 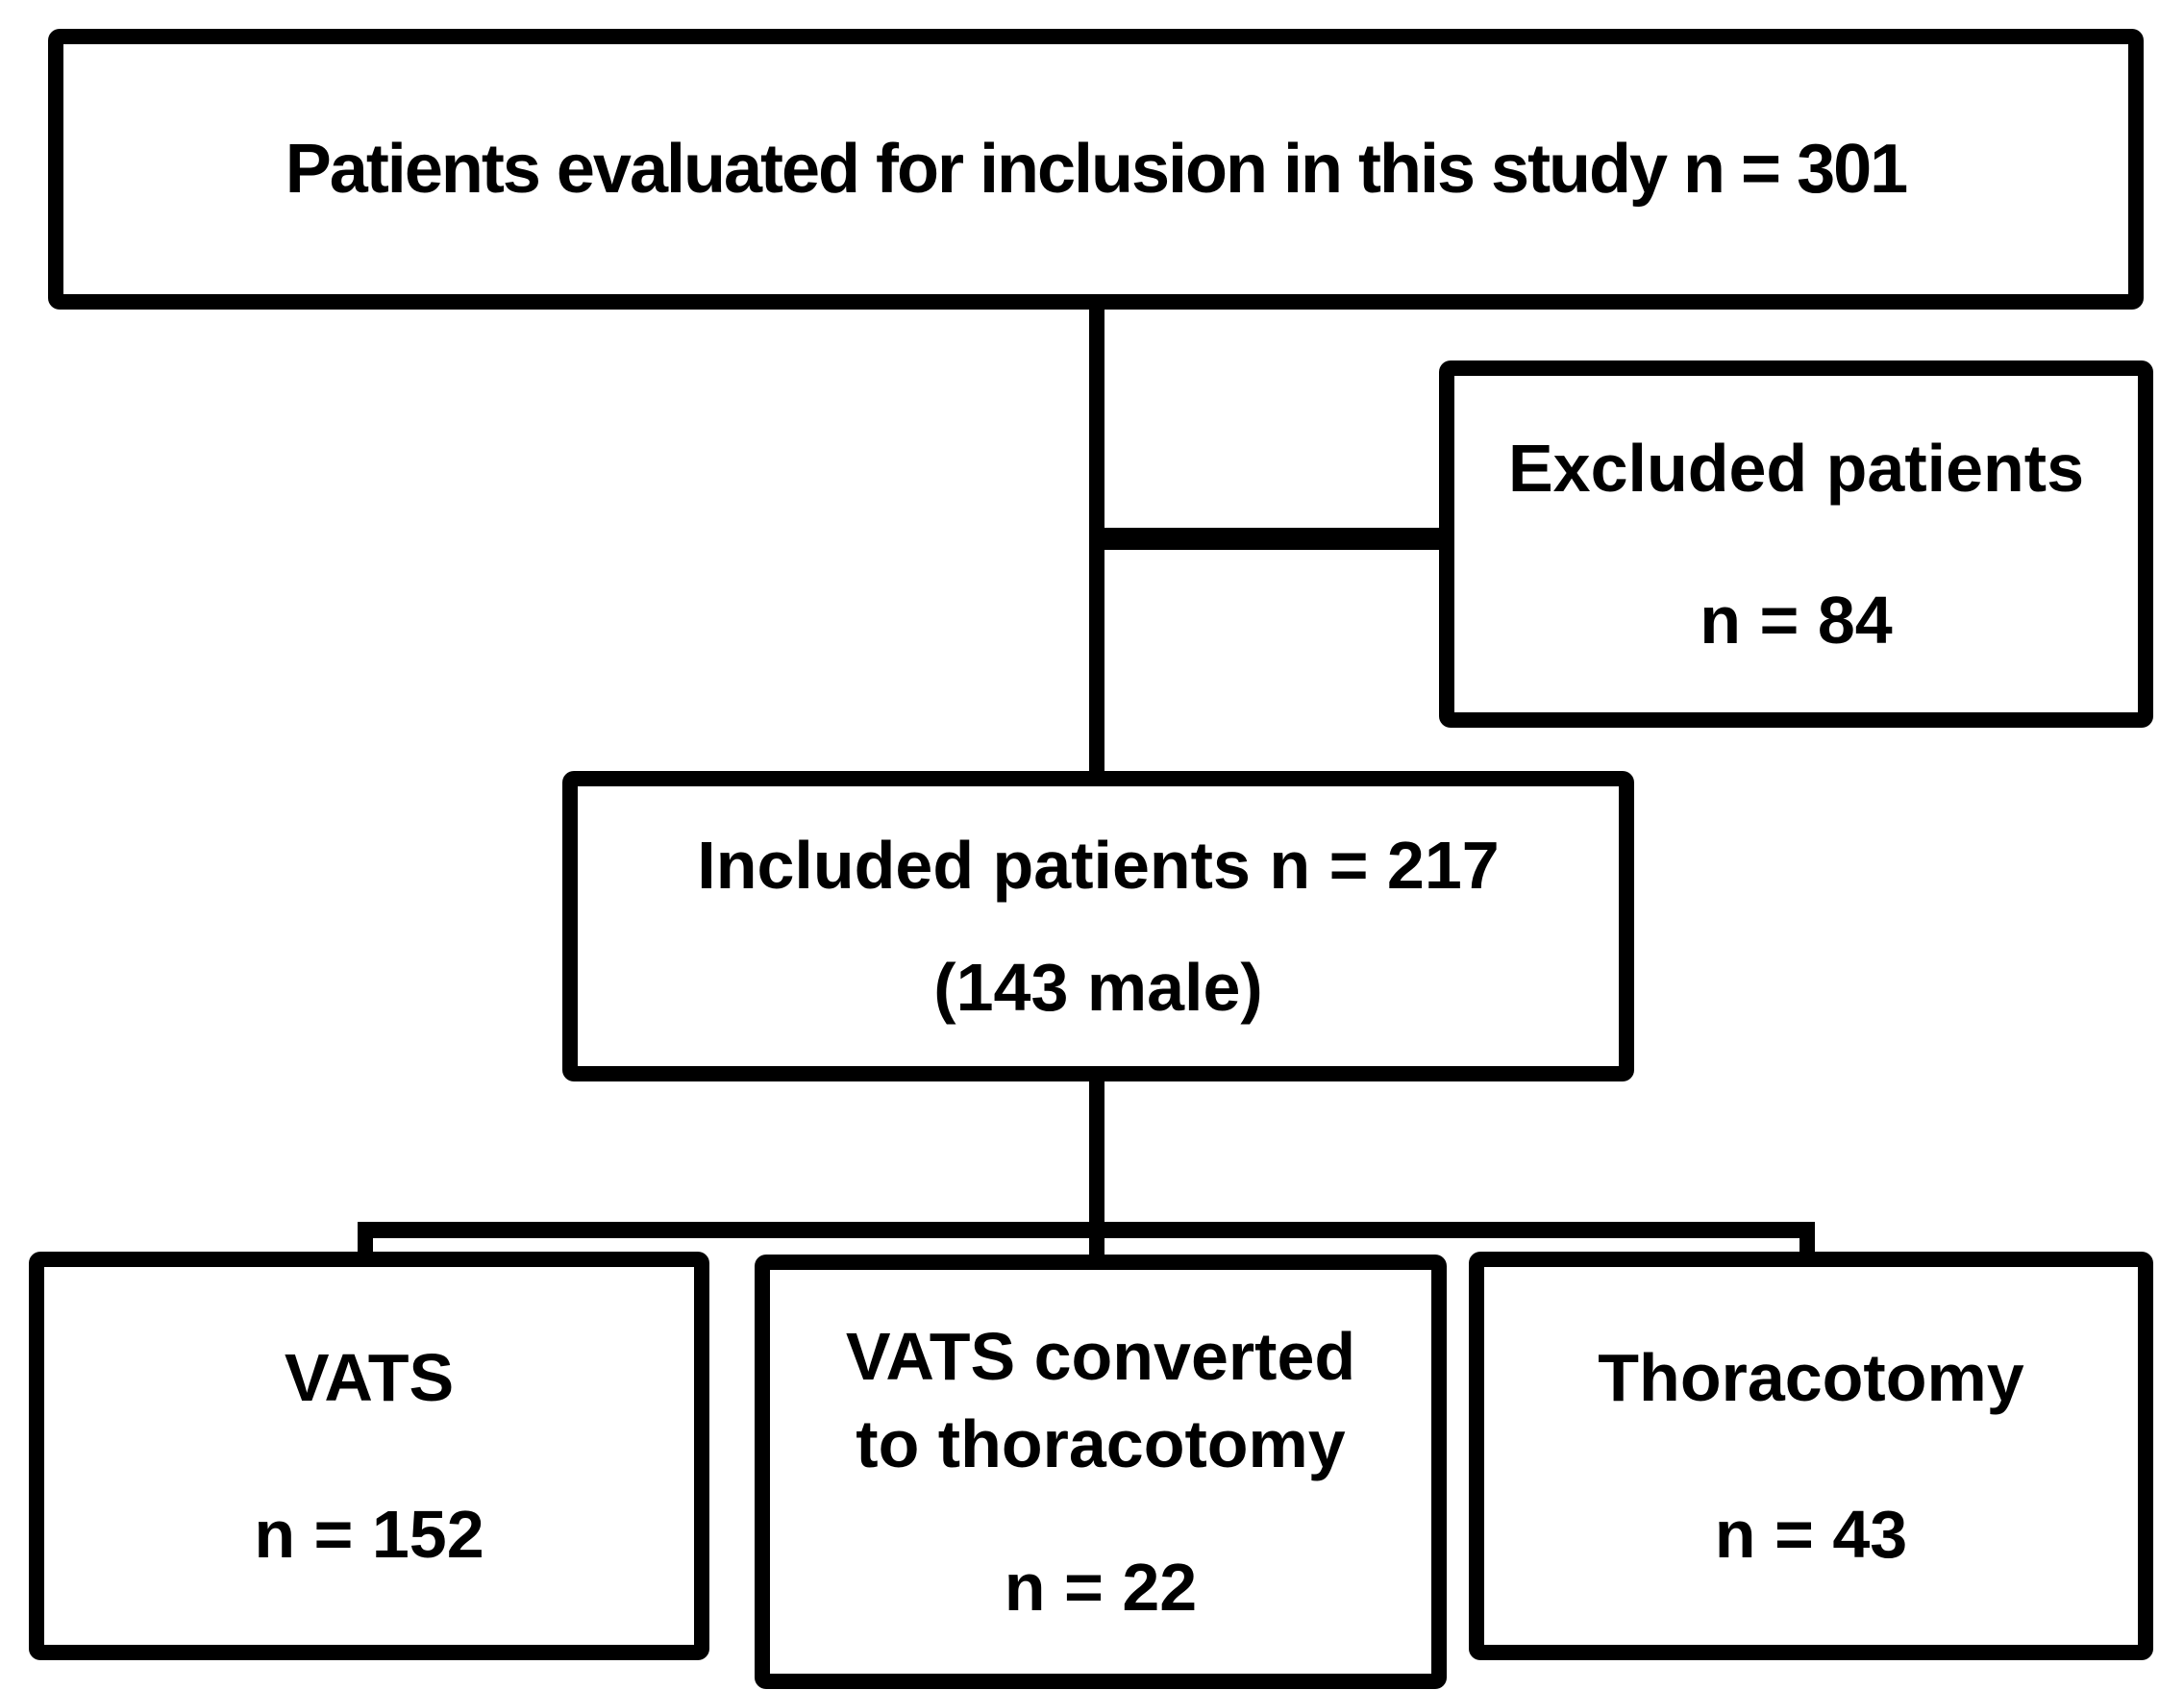 What do you see at coordinates (1100, 1356) in the screenshot?
I see `vats-converted-label-line1: VATS converted` at bounding box center [1100, 1356].